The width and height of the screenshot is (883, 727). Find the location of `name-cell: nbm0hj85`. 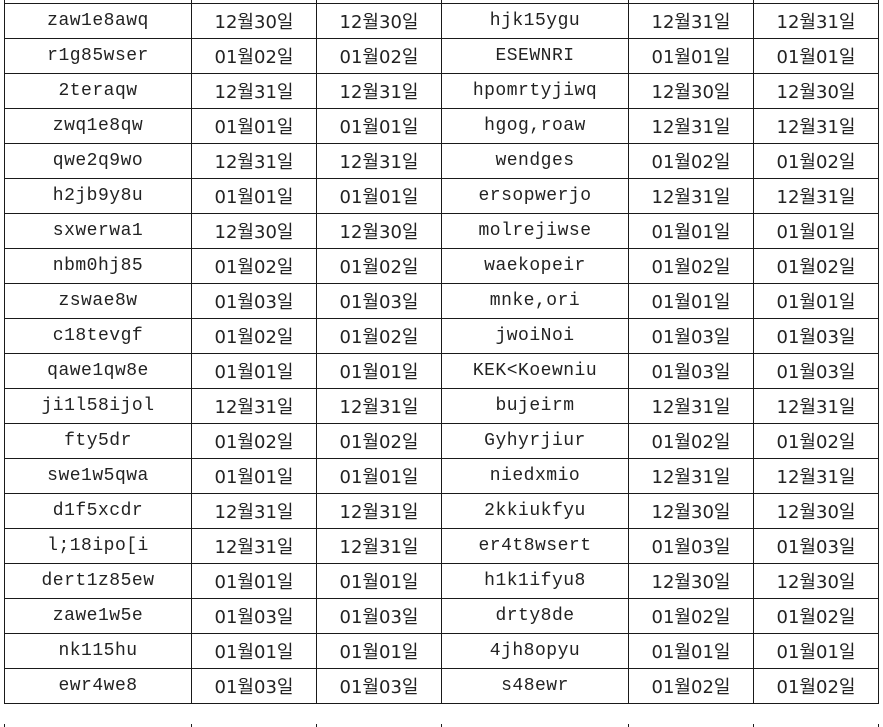

name-cell: nbm0hj85 is located at coordinates (98, 266).